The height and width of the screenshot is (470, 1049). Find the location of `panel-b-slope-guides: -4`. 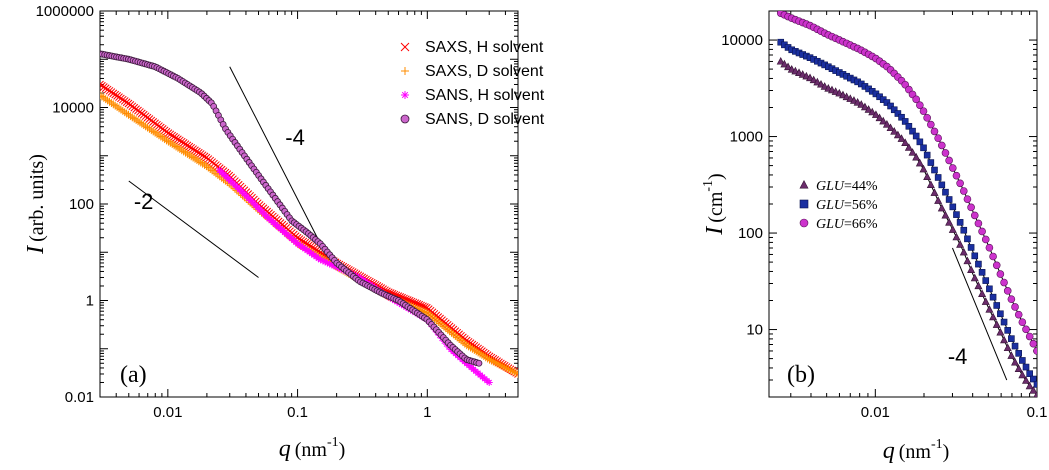

panel-b-slope-guides: -4 is located at coordinates (978, 314).